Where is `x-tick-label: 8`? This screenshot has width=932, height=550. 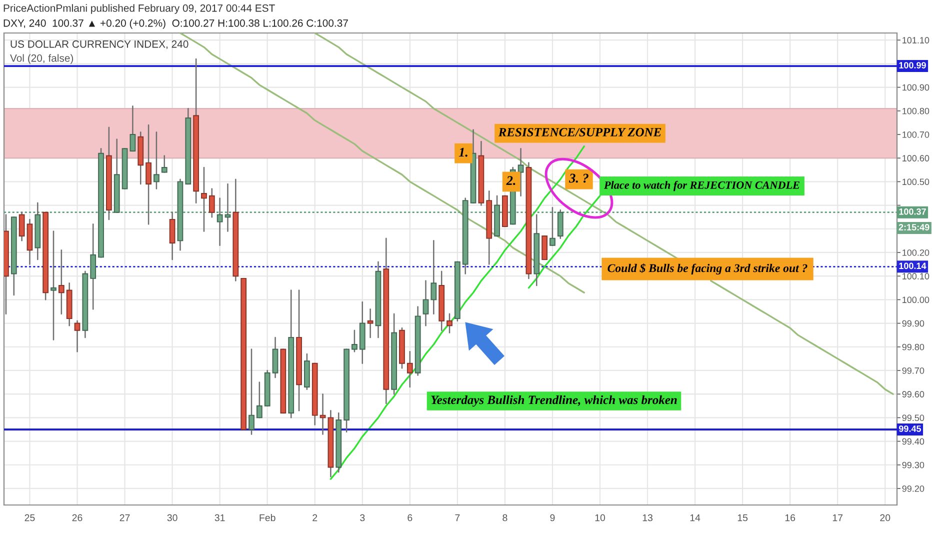
x-tick-label: 8 is located at coordinates (505, 518).